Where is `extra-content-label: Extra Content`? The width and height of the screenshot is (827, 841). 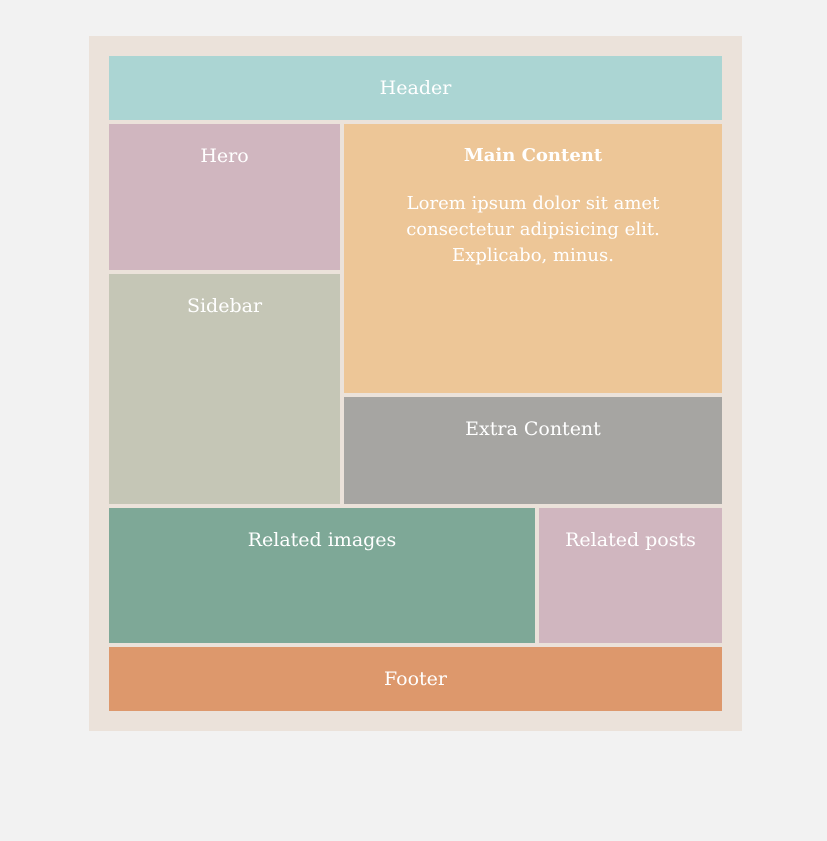
extra-content-label: Extra Content is located at coordinates (533, 429).